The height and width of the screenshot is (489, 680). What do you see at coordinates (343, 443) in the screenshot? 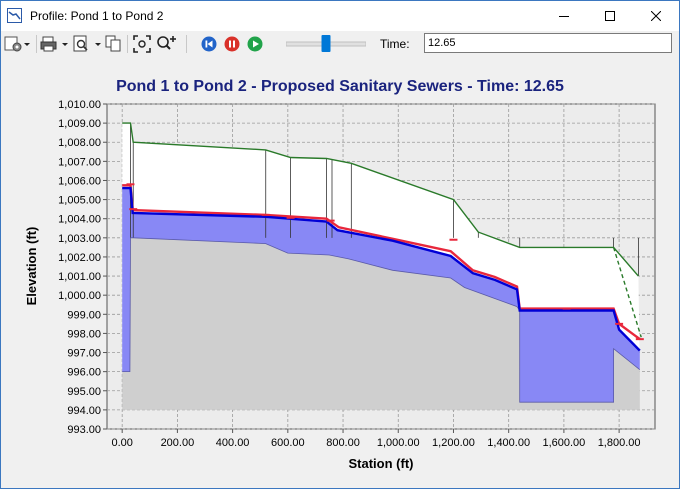
I see `x-tick-label: 800.00` at bounding box center [343, 443].